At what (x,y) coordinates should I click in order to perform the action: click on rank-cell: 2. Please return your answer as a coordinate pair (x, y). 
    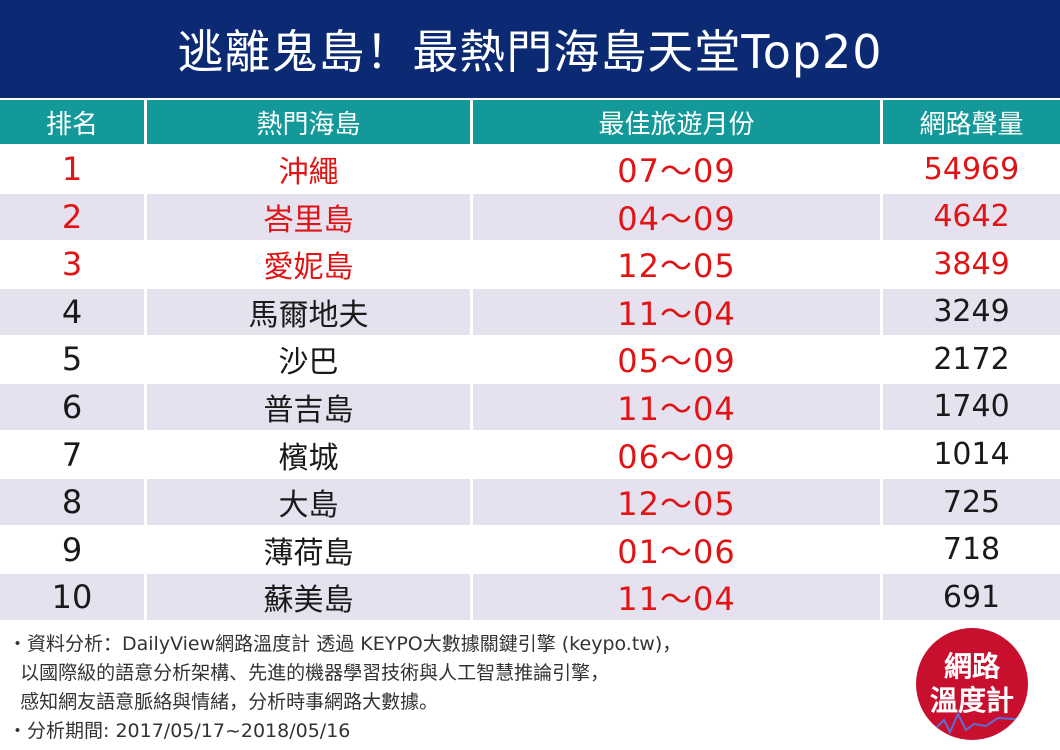
    Looking at the image, I should click on (73, 216).